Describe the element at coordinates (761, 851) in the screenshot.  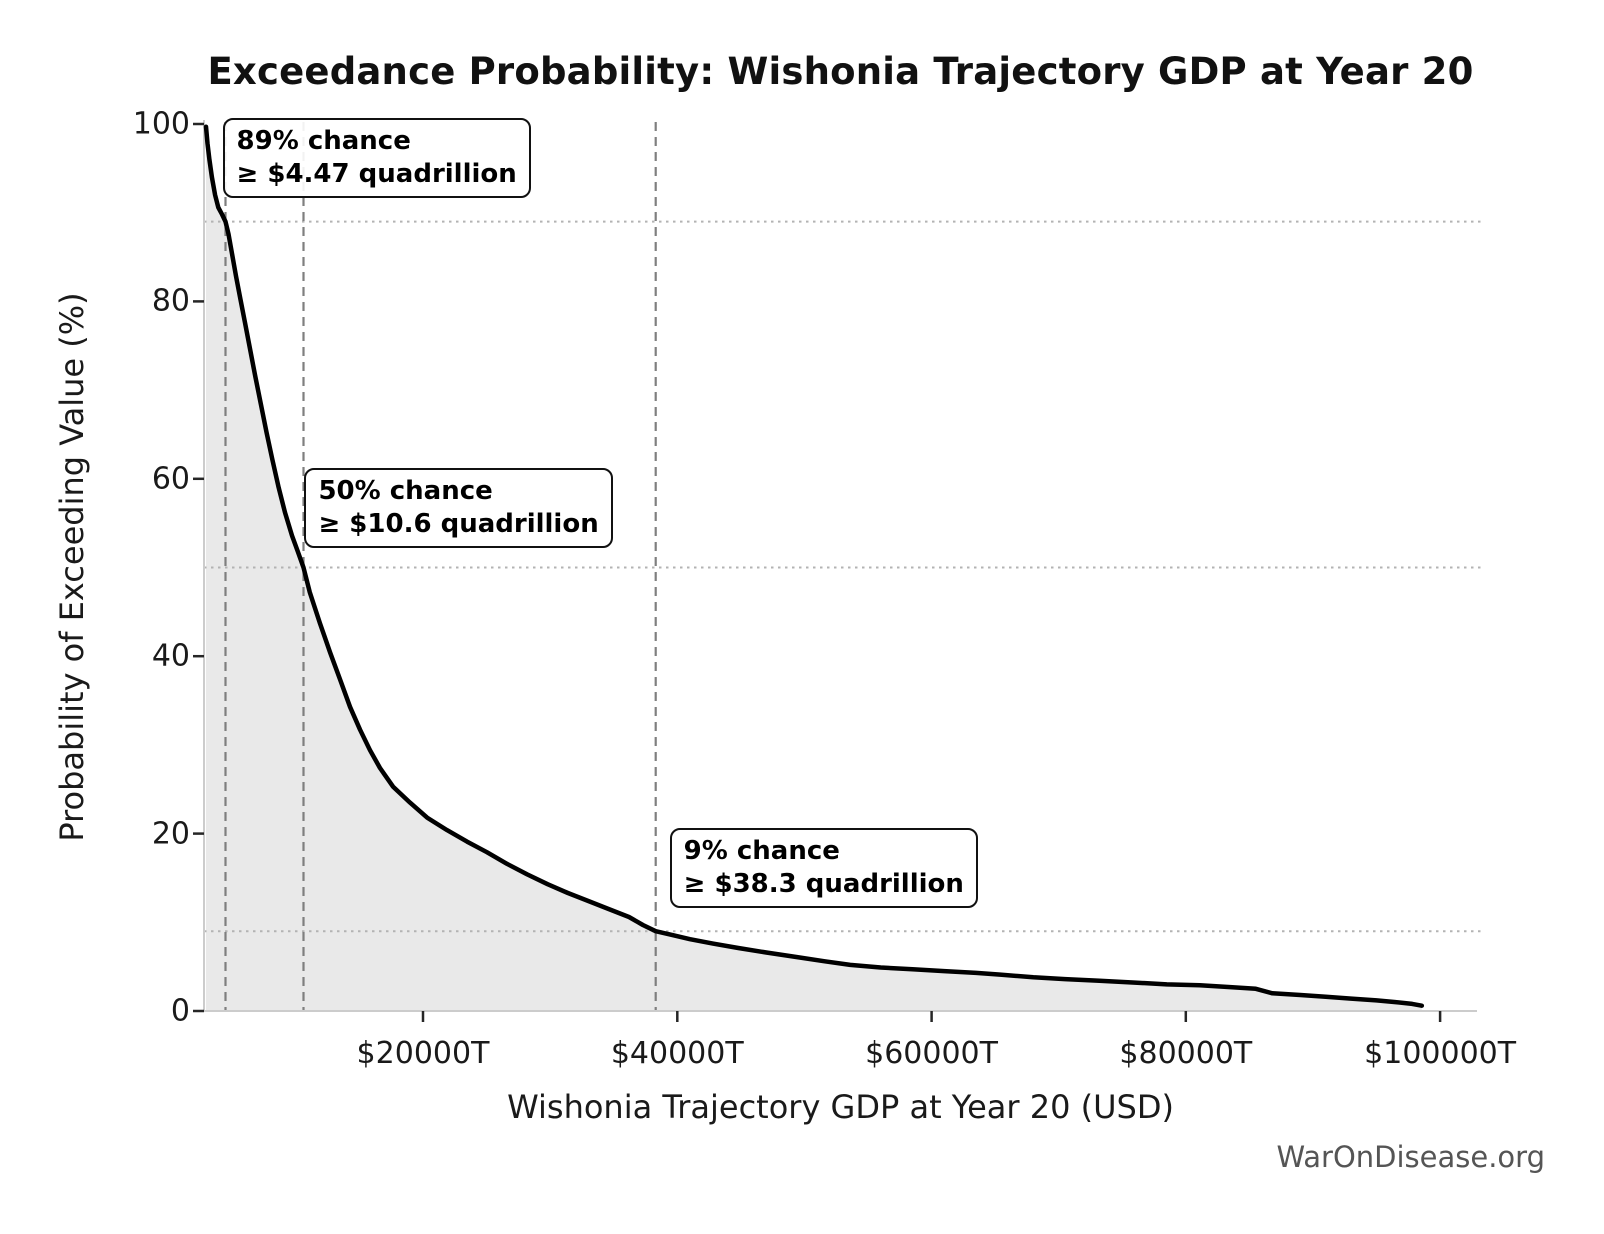
I see `annotation-line1: 9% chance` at that location.